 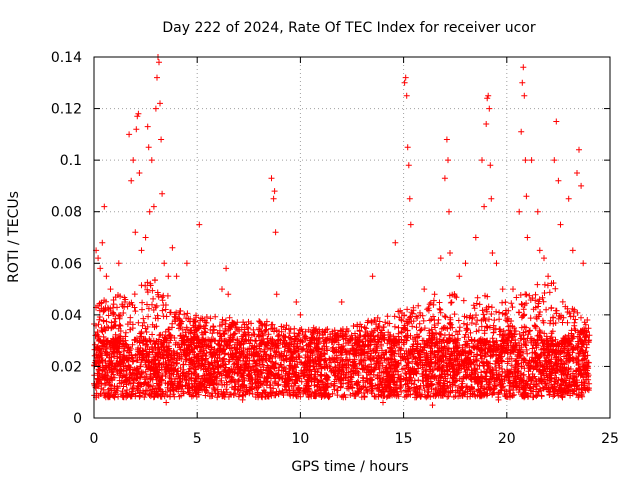 I want to click on y-axis-label: ROTI / TECUs, so click(x=14, y=237).